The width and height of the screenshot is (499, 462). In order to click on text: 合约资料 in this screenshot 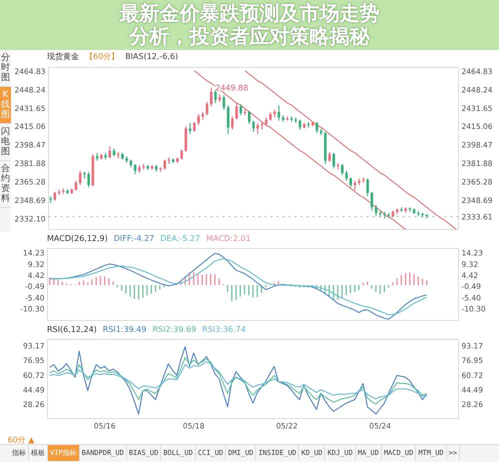, I will do `click(5, 184)`.